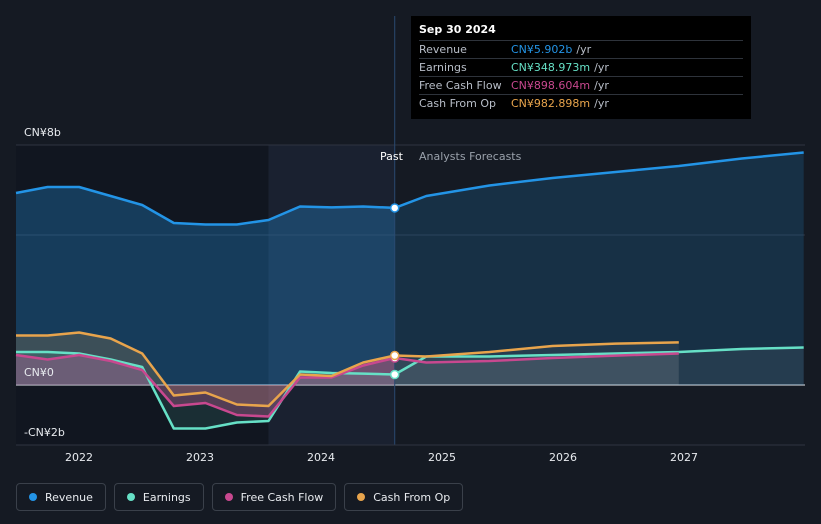 The height and width of the screenshot is (524, 821). I want to click on tooltip-row-cash-from-op: Cash From Op CN¥982.898m /yr, so click(581, 103).